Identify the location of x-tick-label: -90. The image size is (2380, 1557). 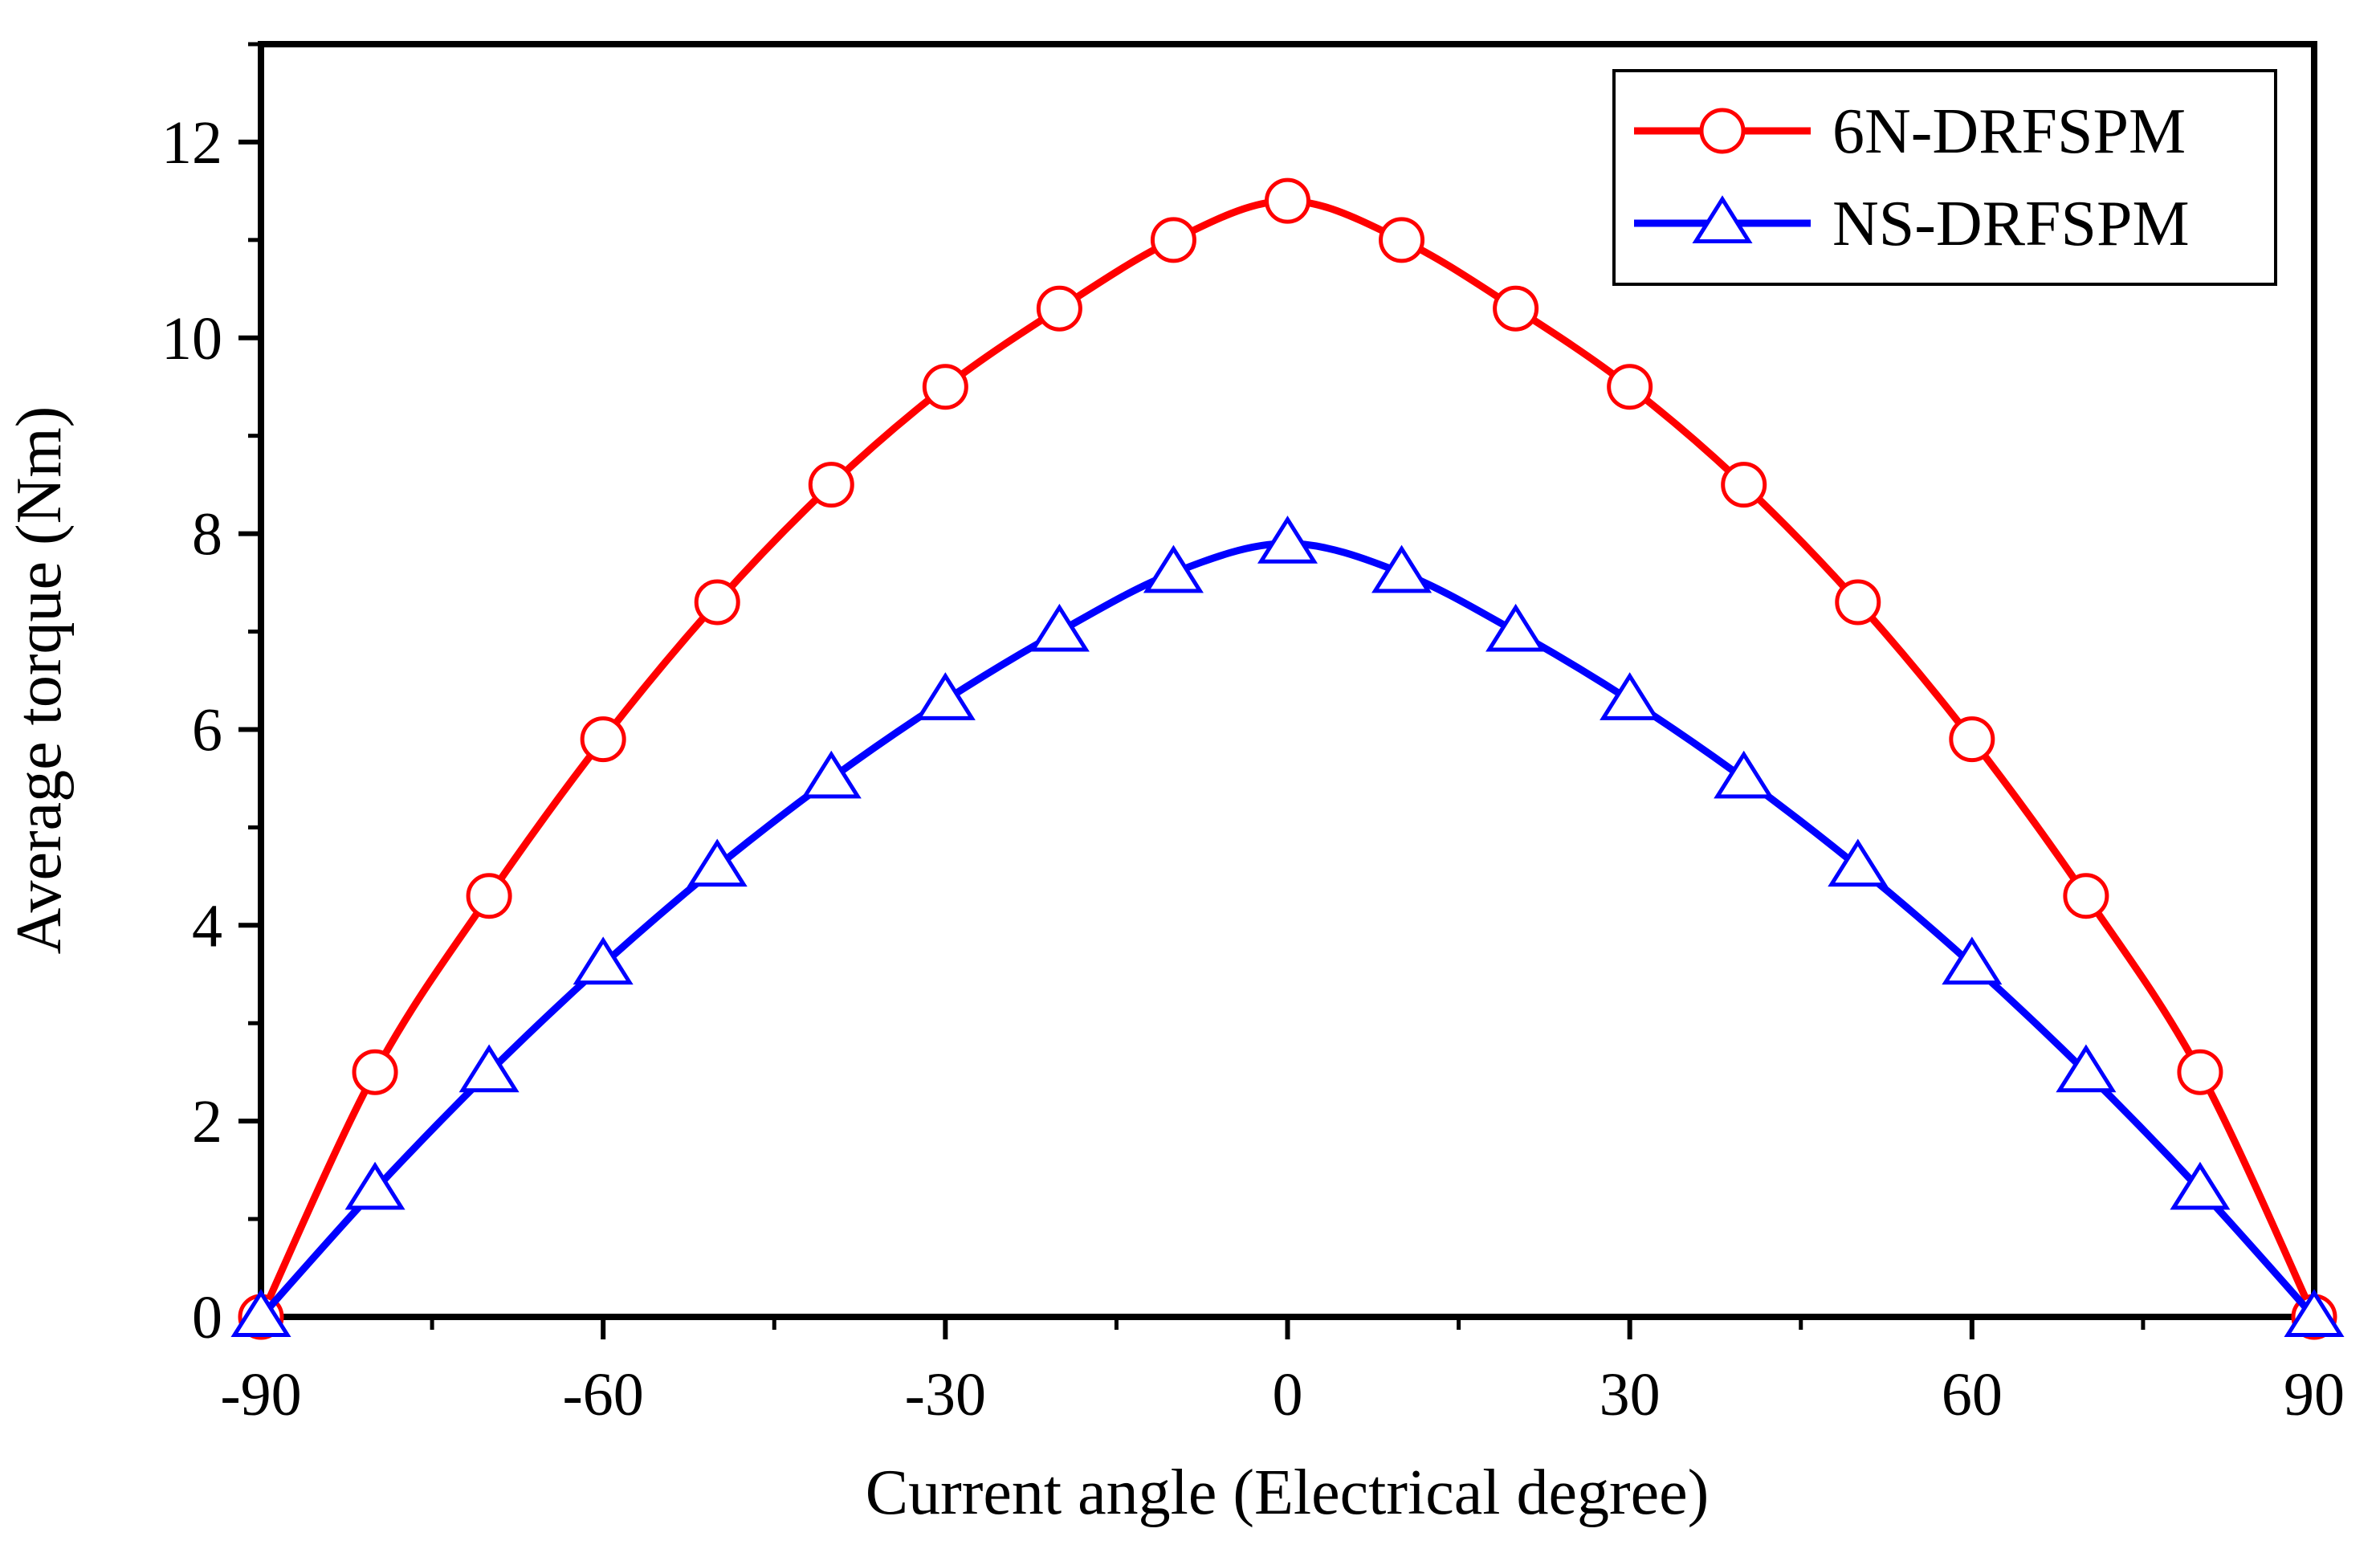
(260, 1395).